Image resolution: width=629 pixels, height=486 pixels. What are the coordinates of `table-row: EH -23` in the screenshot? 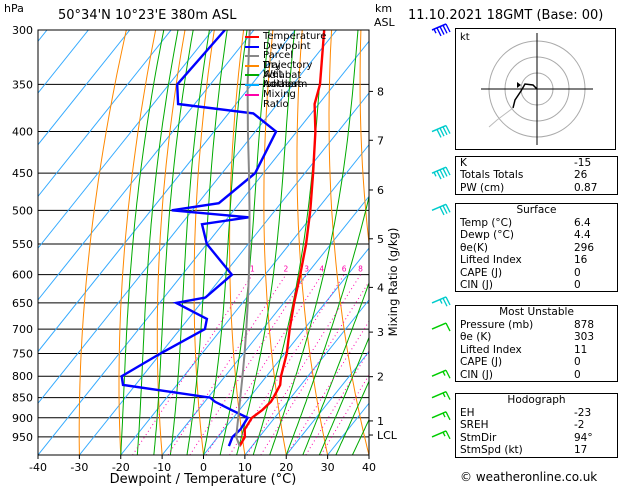 It's located at (536, 413).